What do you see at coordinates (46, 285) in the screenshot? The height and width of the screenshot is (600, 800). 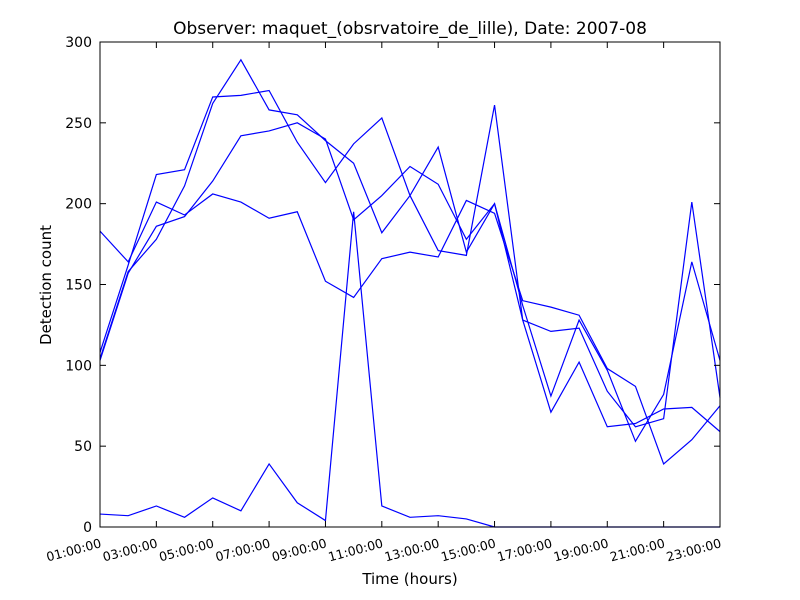 I see `y-axis-label: Detection count` at bounding box center [46, 285].